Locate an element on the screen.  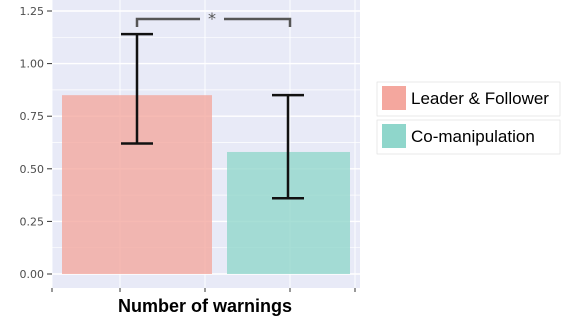
legend-entry-2-box is located at coordinates (468, 137).